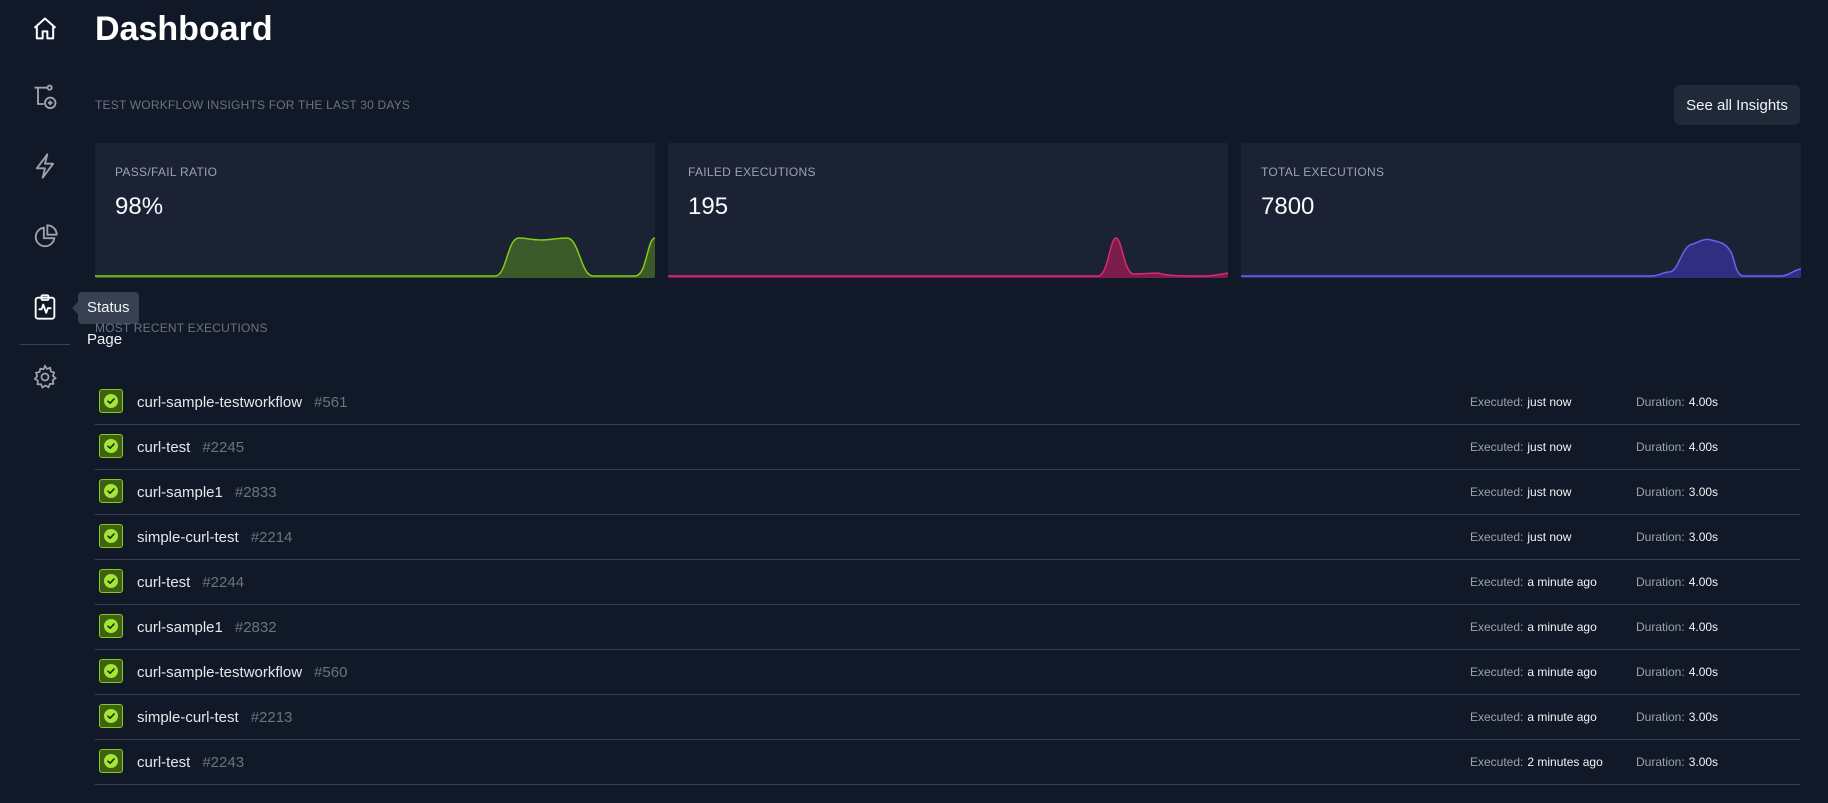 Image resolution: width=1828 pixels, height=803 pixels. I want to click on executed-meta: Executed: a minute ago, so click(1533, 627).